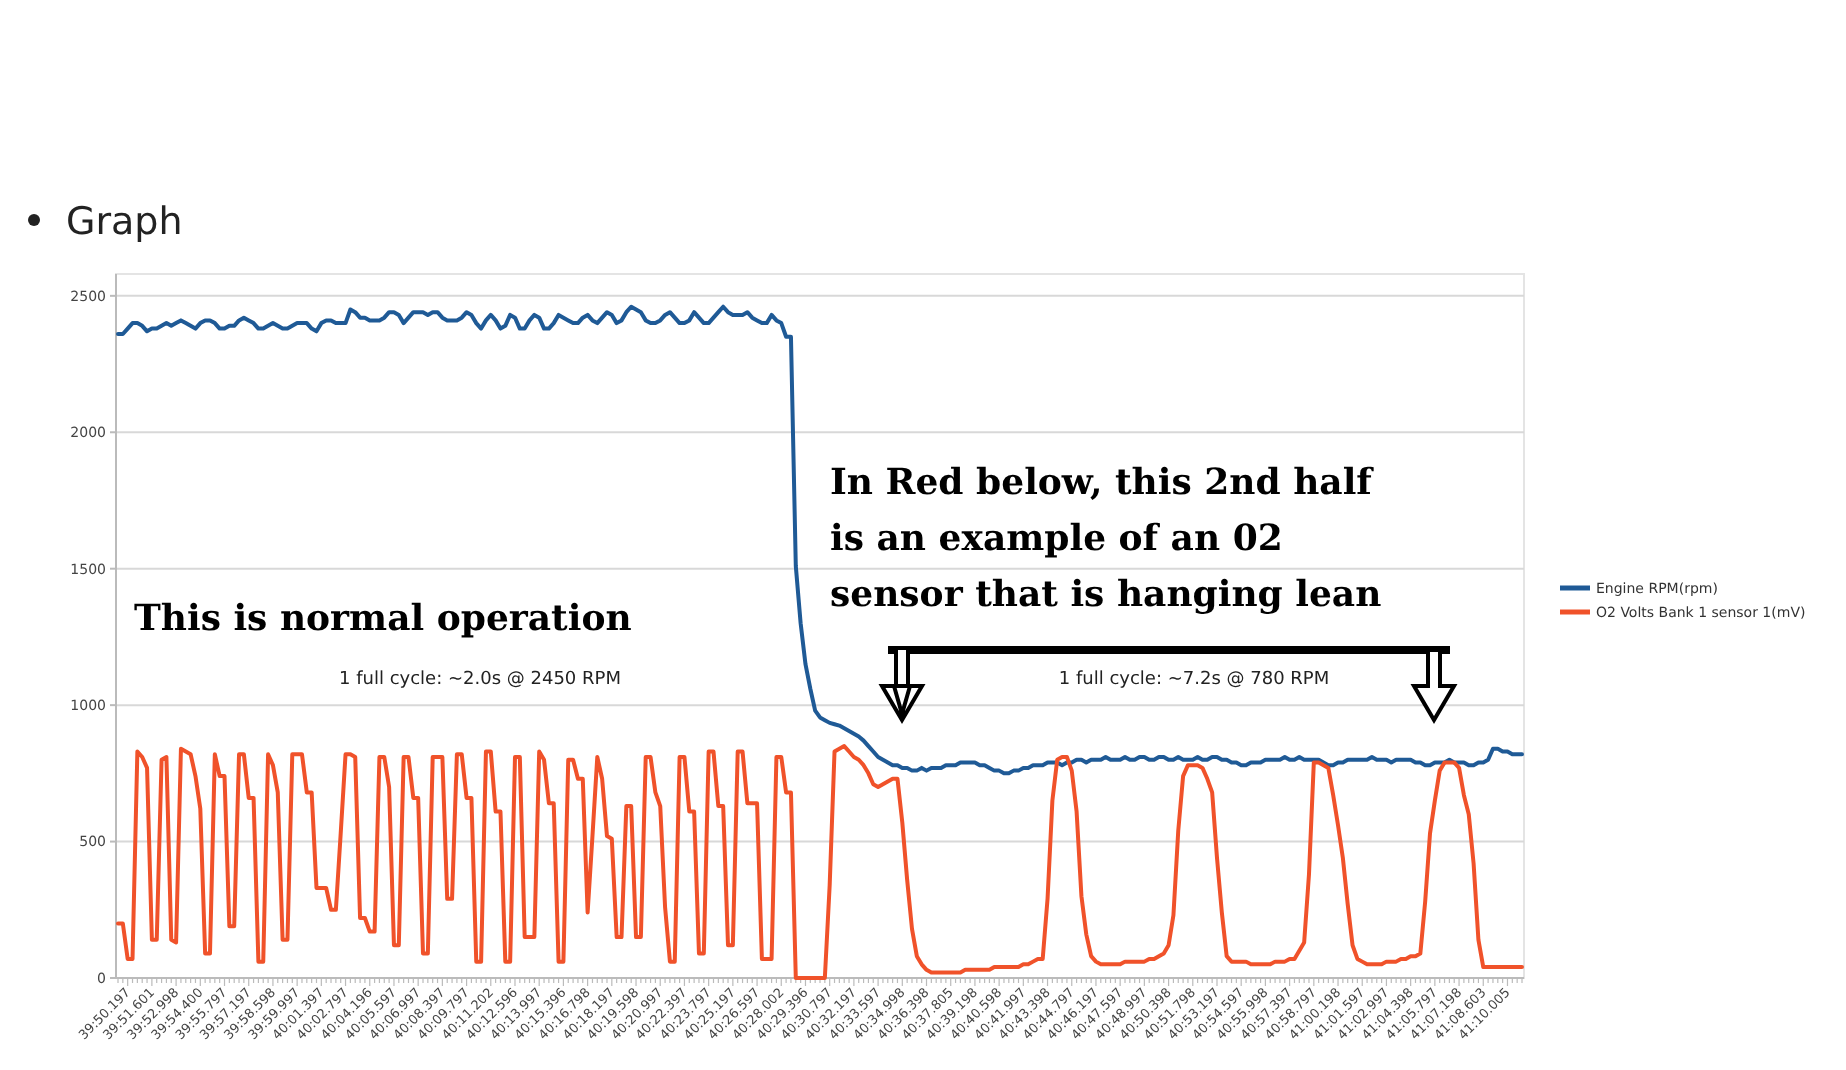  Describe the element at coordinates (480, 680) in the screenshot. I see `annotation: 1 full cycle: ~2.0s @ 2450 RPM` at that location.